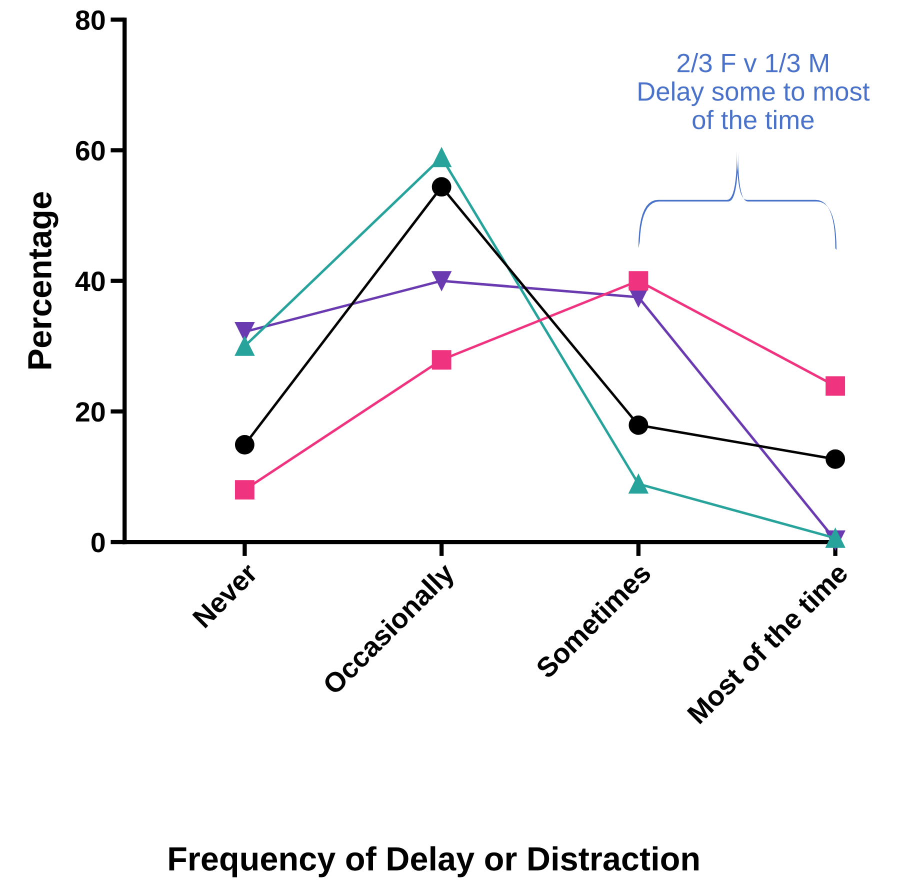 The image size is (923, 893). I want to click on annotation: 2/3 F v 1/3 M Delay some to most of the time, so click(754, 91).